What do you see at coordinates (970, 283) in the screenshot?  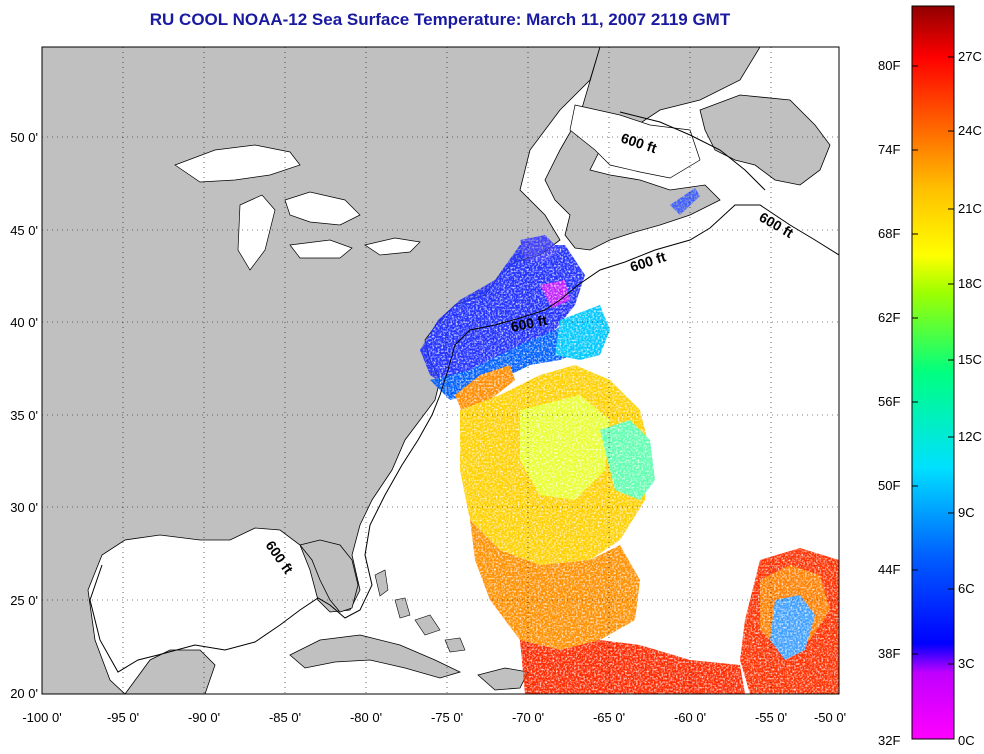 I see `colorbar-c-label: 18C` at bounding box center [970, 283].